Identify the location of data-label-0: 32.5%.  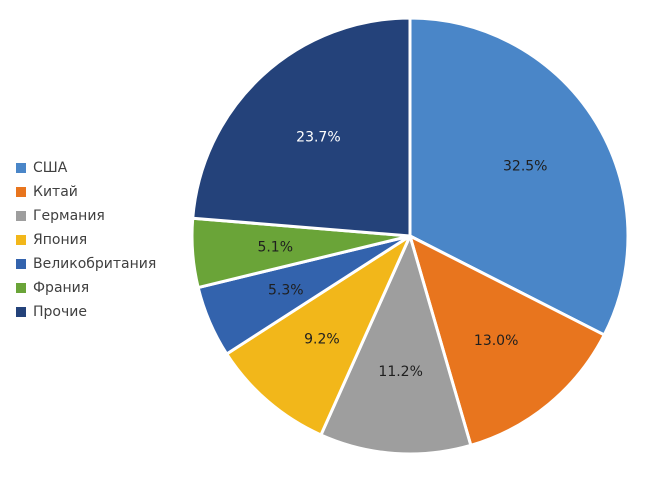
(525, 166).